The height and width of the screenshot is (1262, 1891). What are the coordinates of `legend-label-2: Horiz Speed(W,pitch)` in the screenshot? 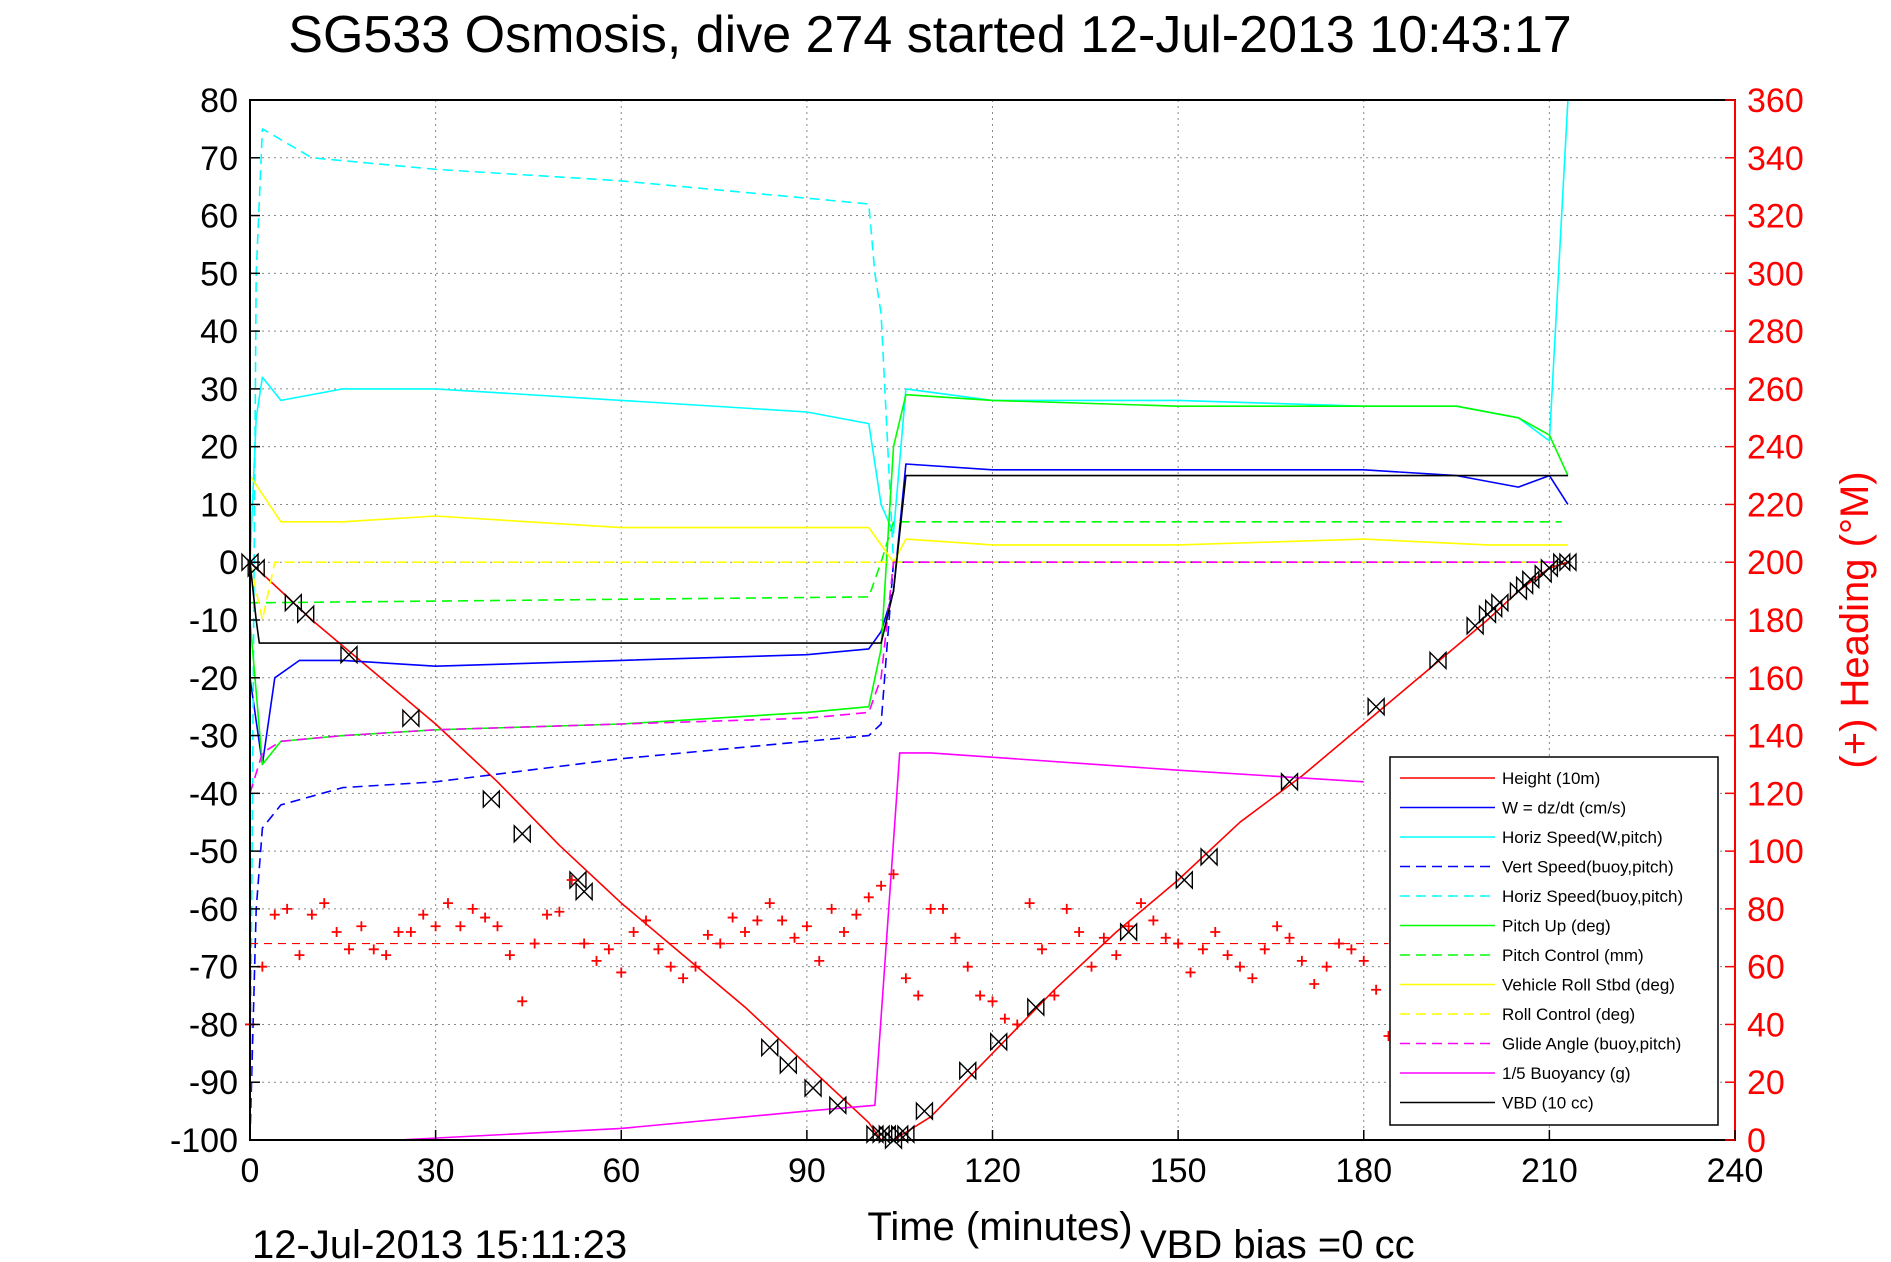 It's located at (1582, 837).